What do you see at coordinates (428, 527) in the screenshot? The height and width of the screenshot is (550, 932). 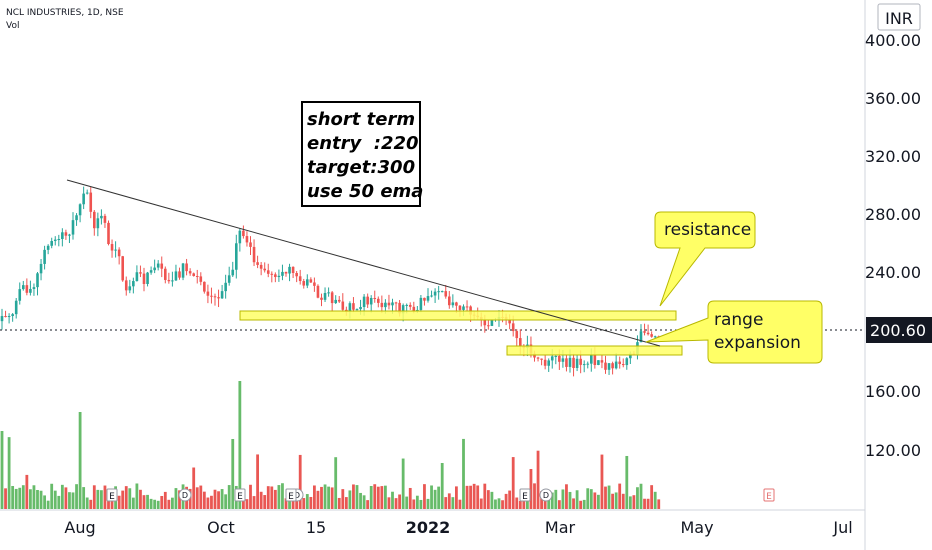 I see `time-tick: 2022` at bounding box center [428, 527].